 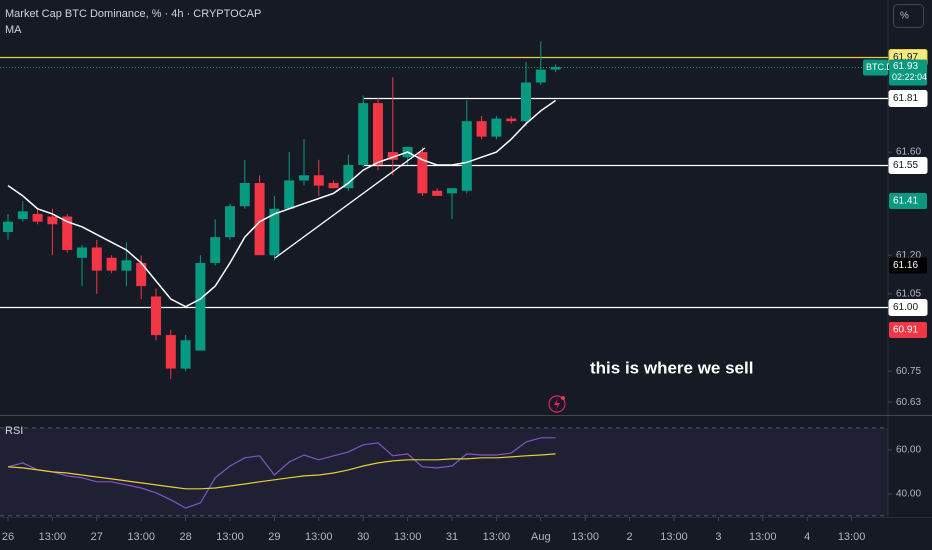 What do you see at coordinates (880, 67) in the screenshot?
I see `symbol-label: BTC.D` at bounding box center [880, 67].